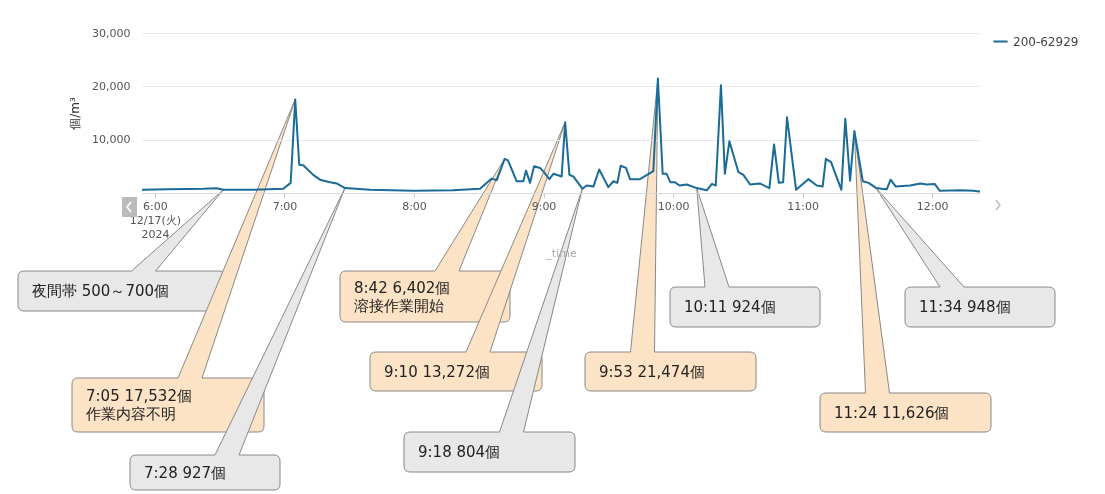 The height and width of the screenshot is (494, 1105). Describe the element at coordinates (459, 452) in the screenshot. I see `text: 9:18 804個` at that location.